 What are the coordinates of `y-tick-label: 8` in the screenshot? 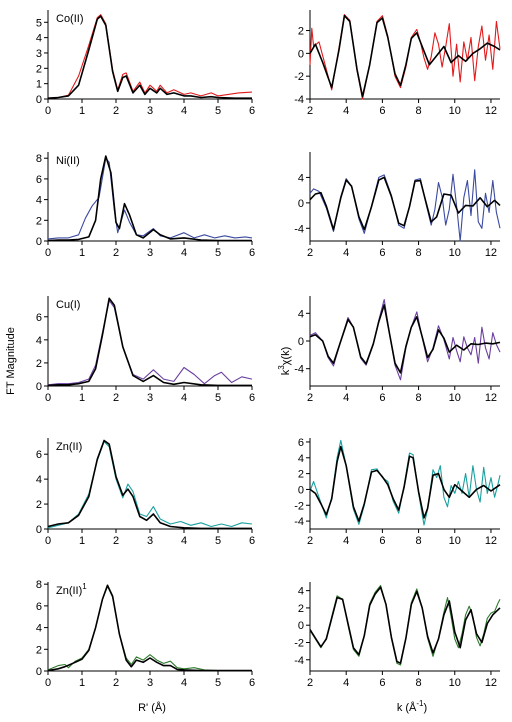 It's located at (39, 585).